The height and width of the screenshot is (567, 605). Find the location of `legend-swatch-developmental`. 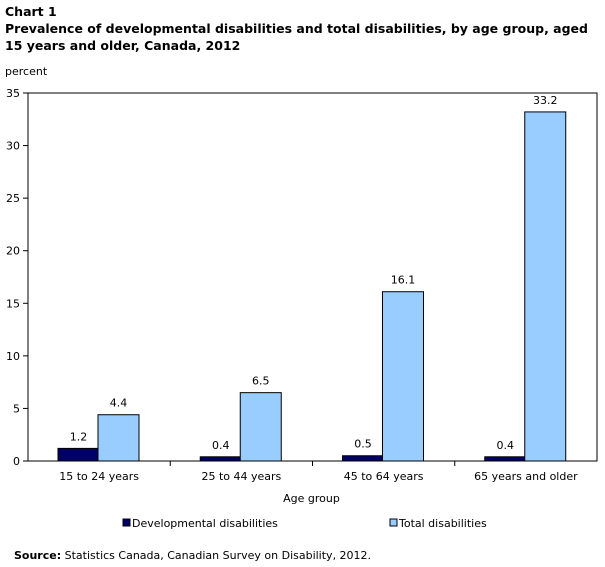

legend-swatch-developmental is located at coordinates (126, 522).